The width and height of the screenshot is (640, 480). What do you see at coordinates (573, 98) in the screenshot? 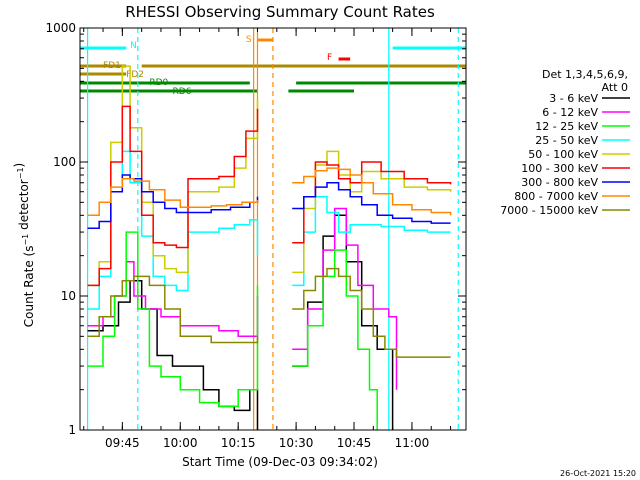
I see `legend-entry: 3 - 6 keV` at bounding box center [573, 98].